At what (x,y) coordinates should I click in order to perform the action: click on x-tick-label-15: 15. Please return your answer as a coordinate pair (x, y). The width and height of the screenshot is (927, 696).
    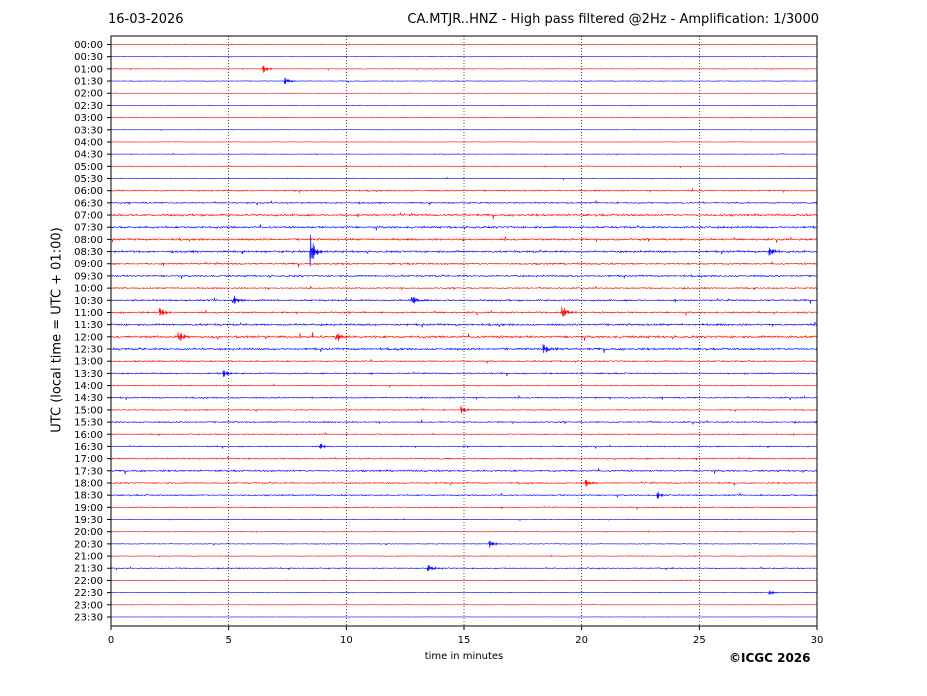
    Looking at the image, I should click on (464, 640).